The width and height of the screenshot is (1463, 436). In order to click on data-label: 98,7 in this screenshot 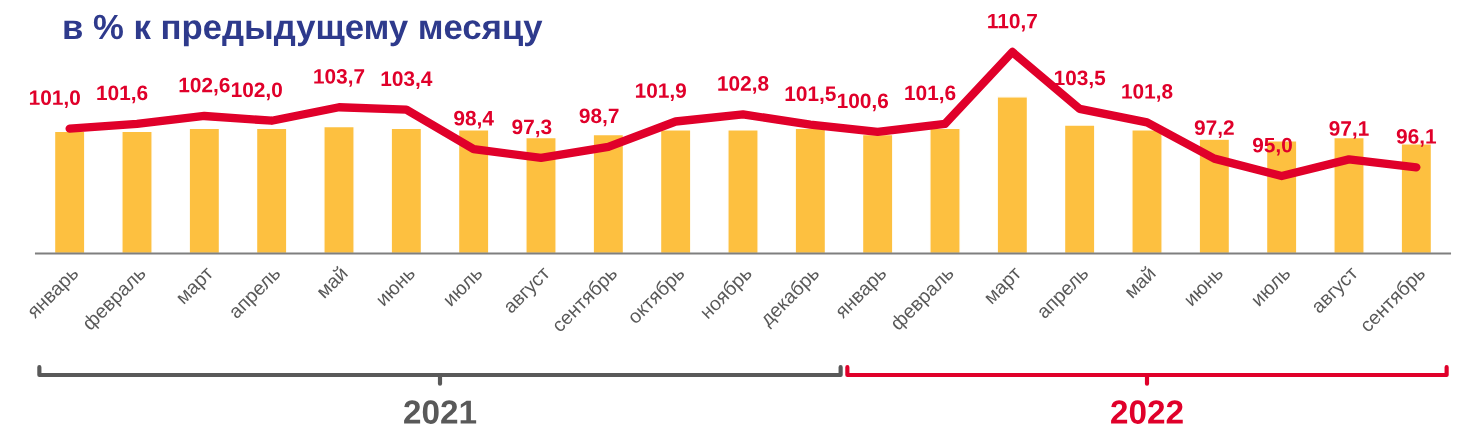, I will do `click(599, 117)`.